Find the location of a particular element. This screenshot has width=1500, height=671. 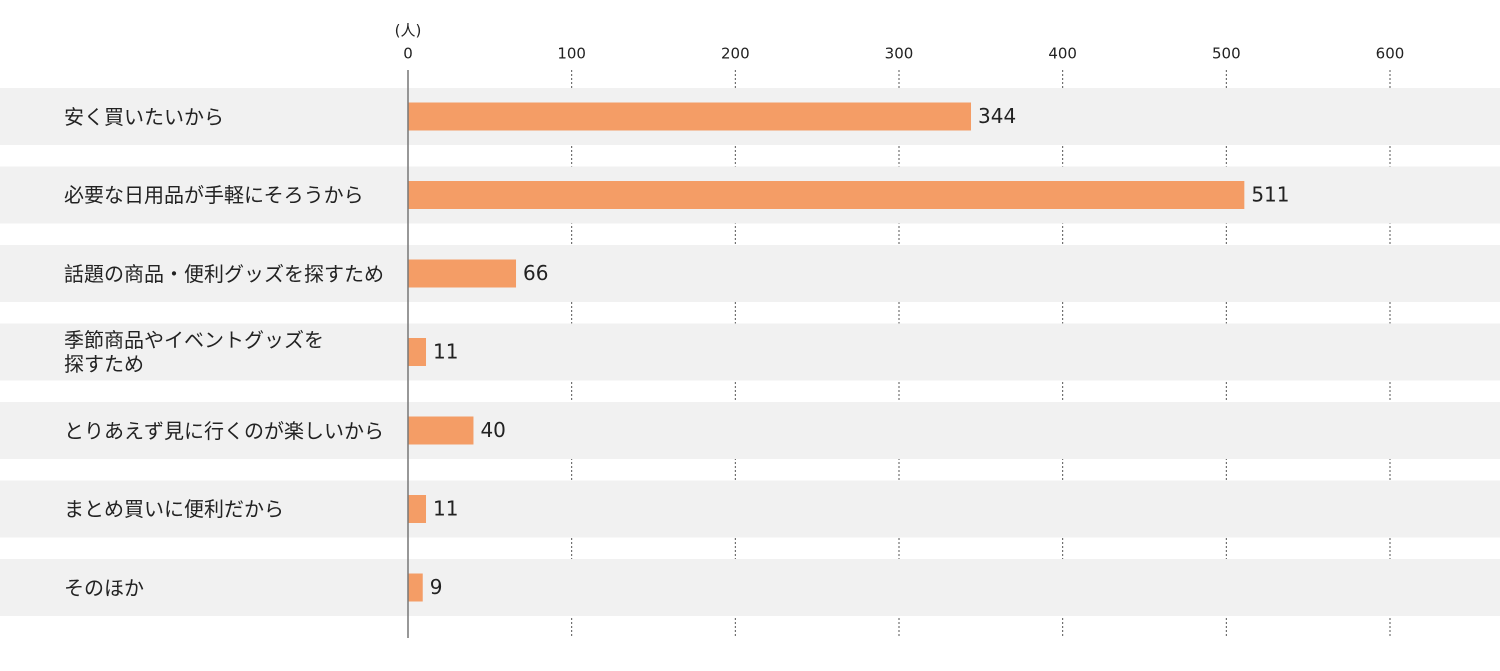

axis-unit: (人) is located at coordinates (408, 31).